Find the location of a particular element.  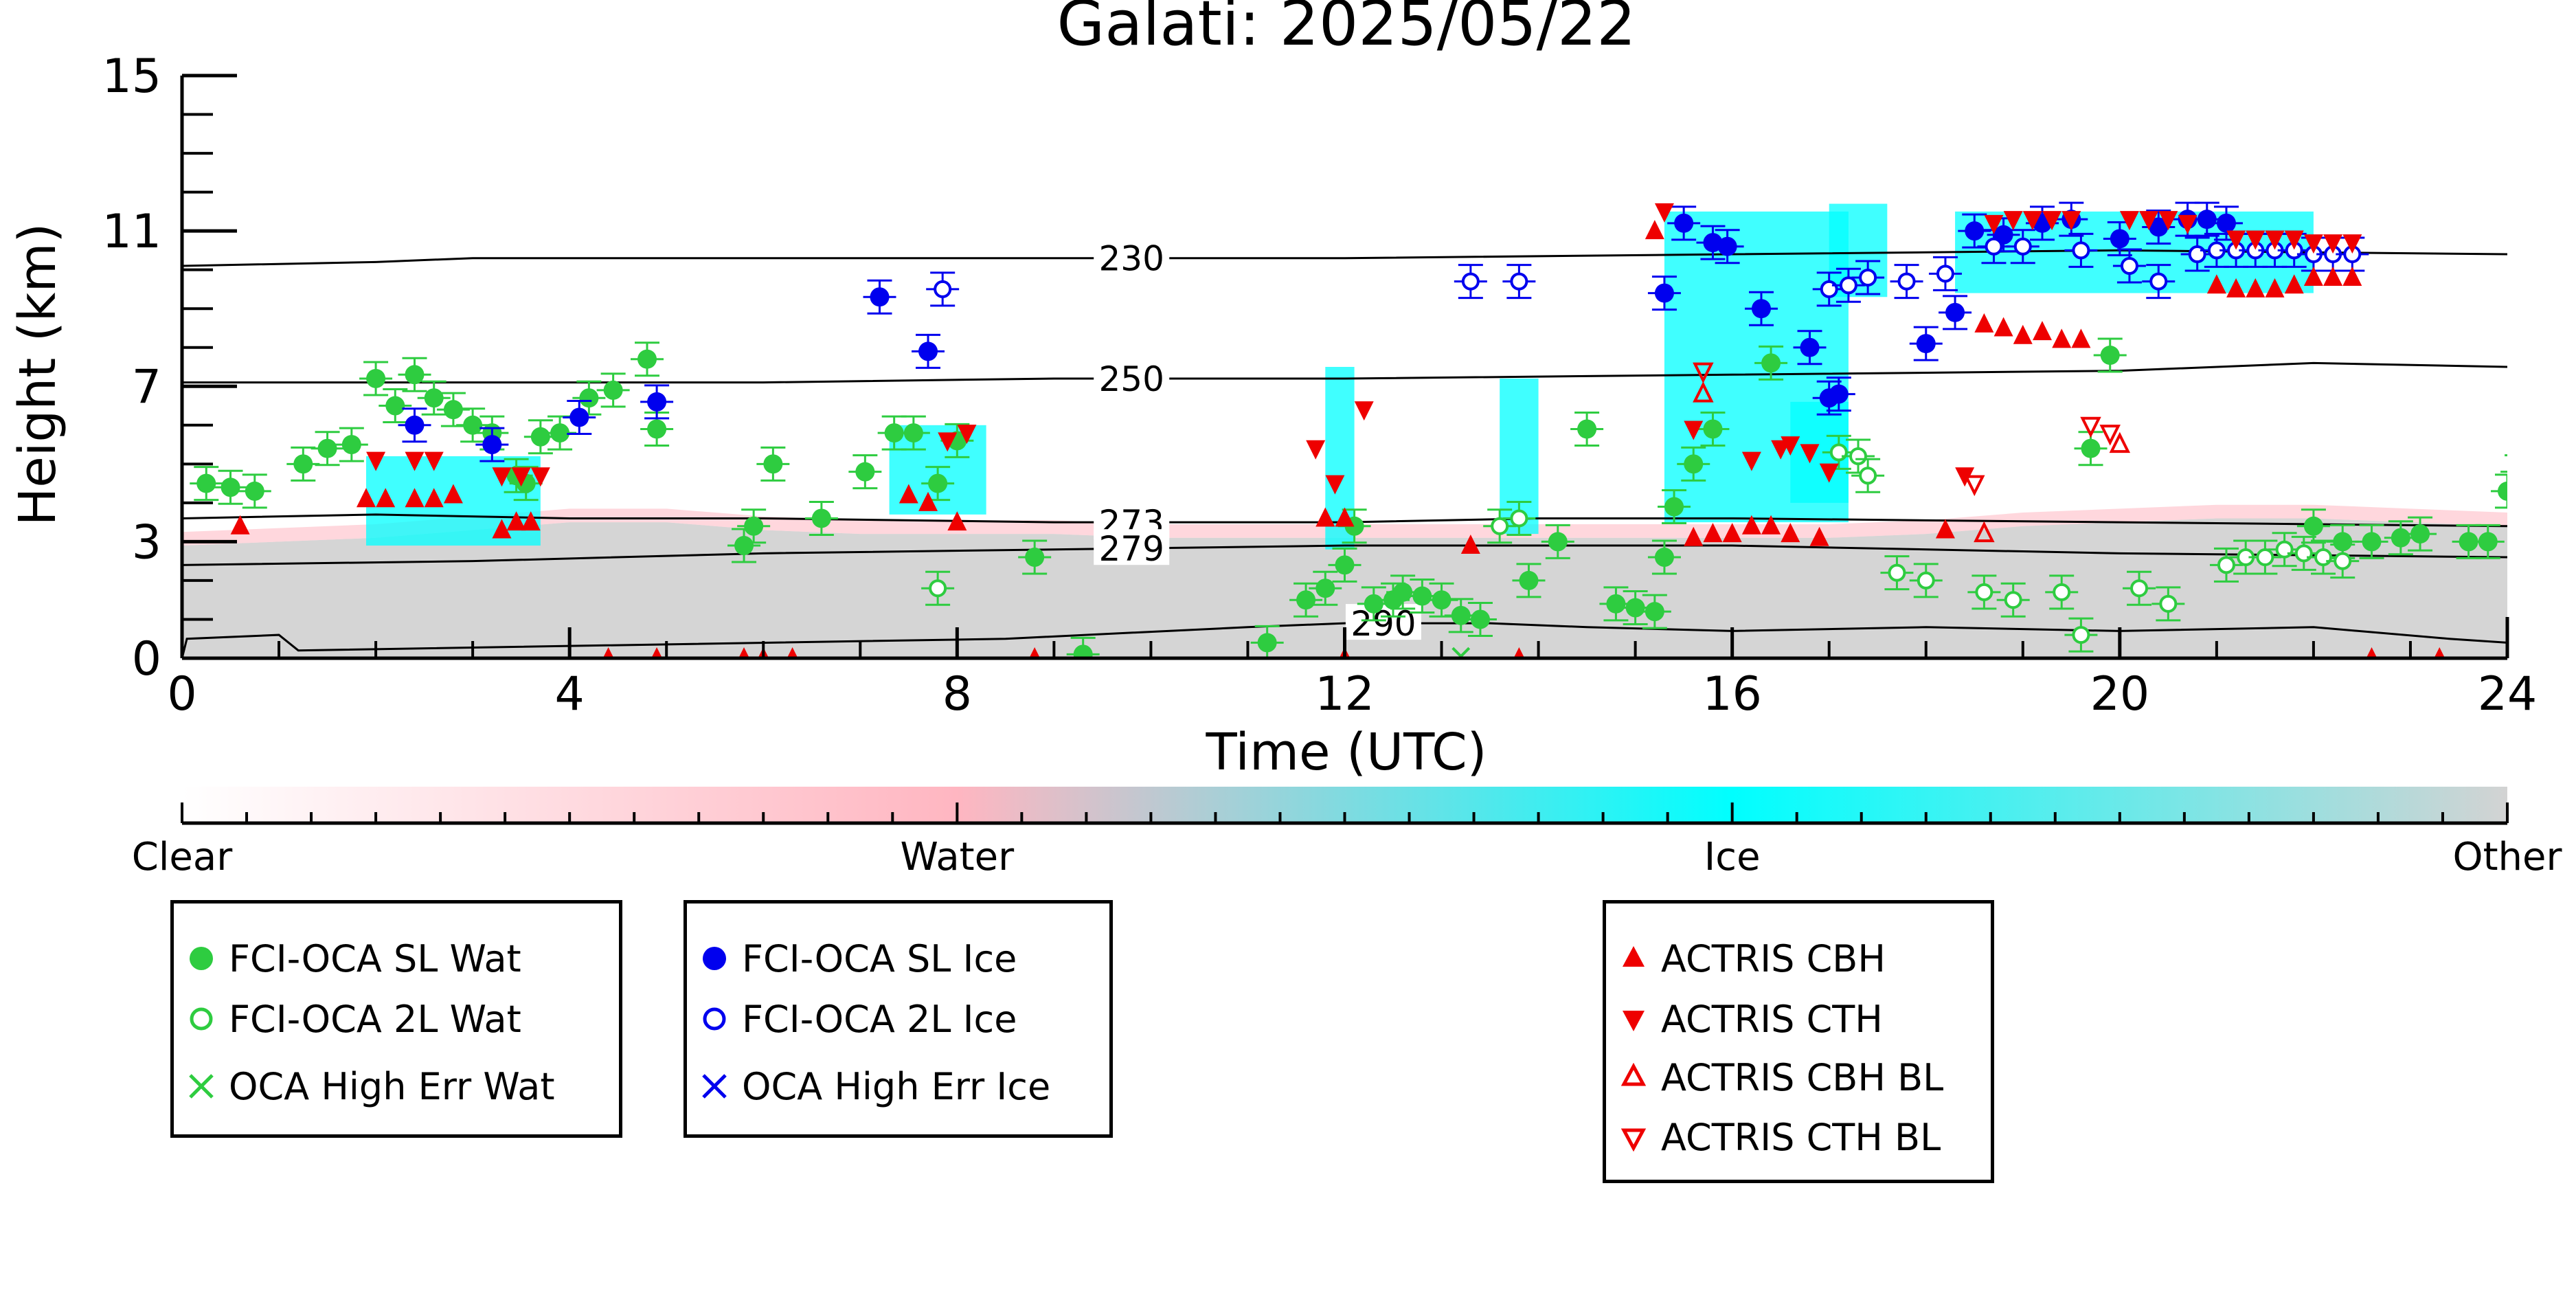

legend-label: ACTRIS CTH is located at coordinates (1772, 1019).